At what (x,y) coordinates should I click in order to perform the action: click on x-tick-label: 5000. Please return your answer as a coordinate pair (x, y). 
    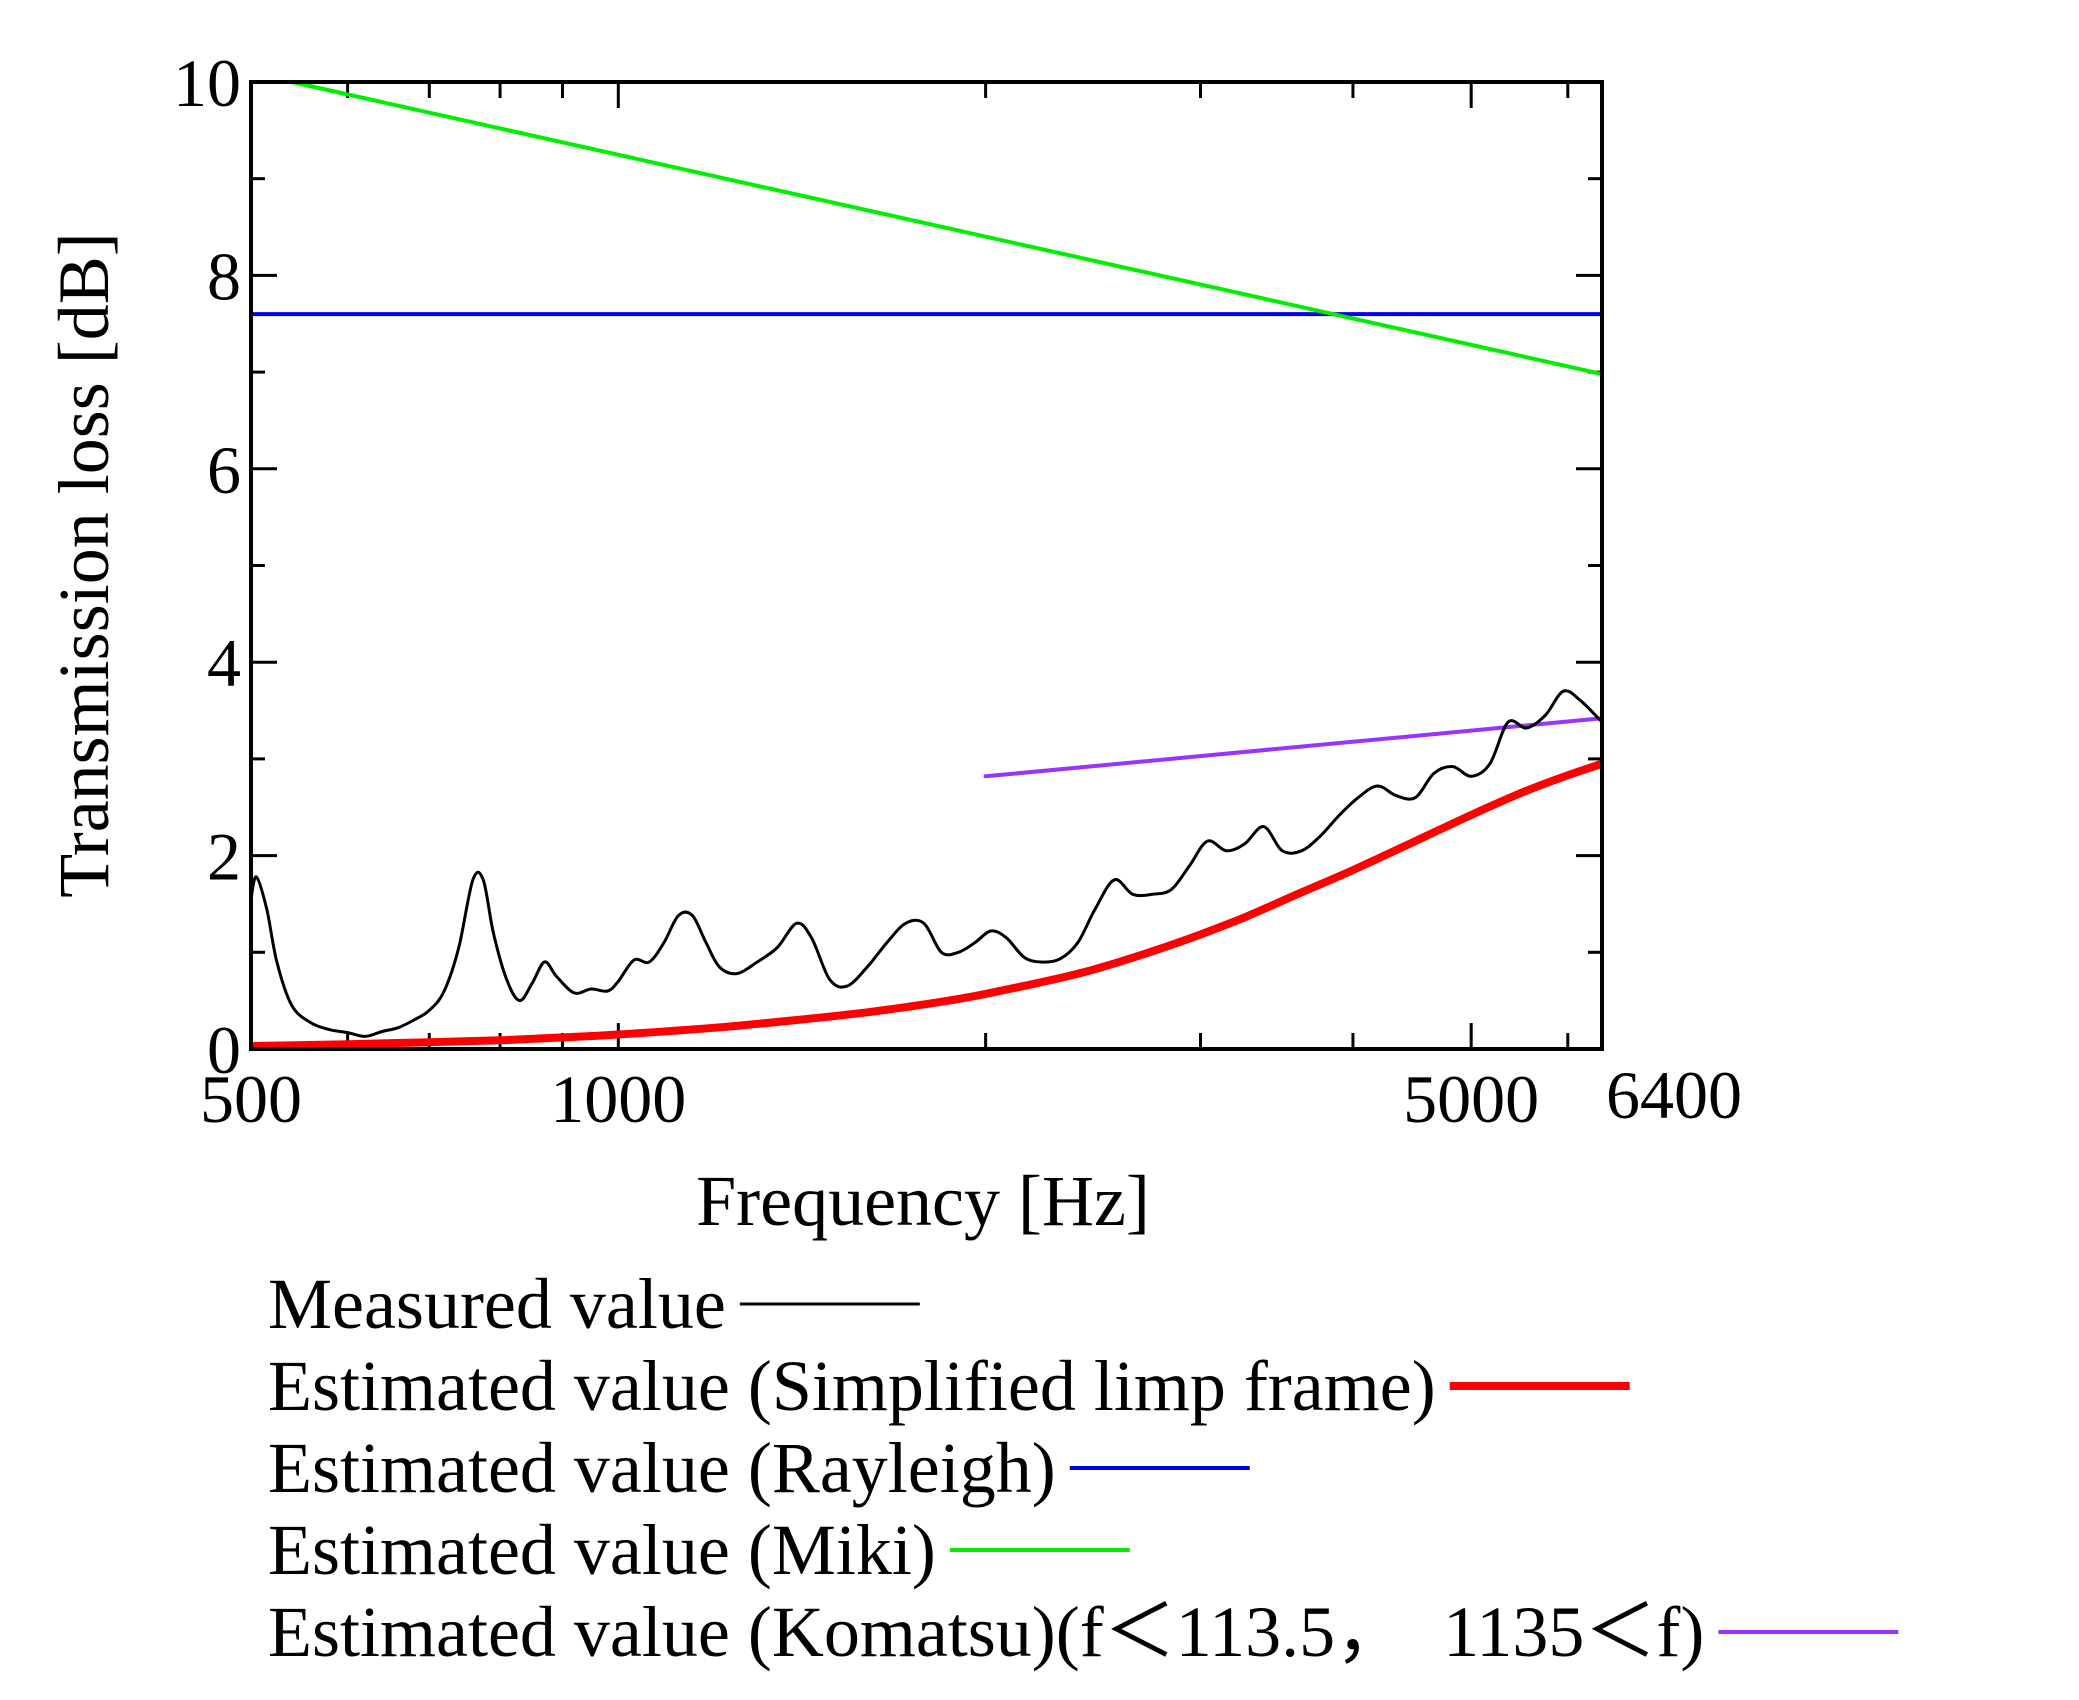
    Looking at the image, I should click on (1471, 1099).